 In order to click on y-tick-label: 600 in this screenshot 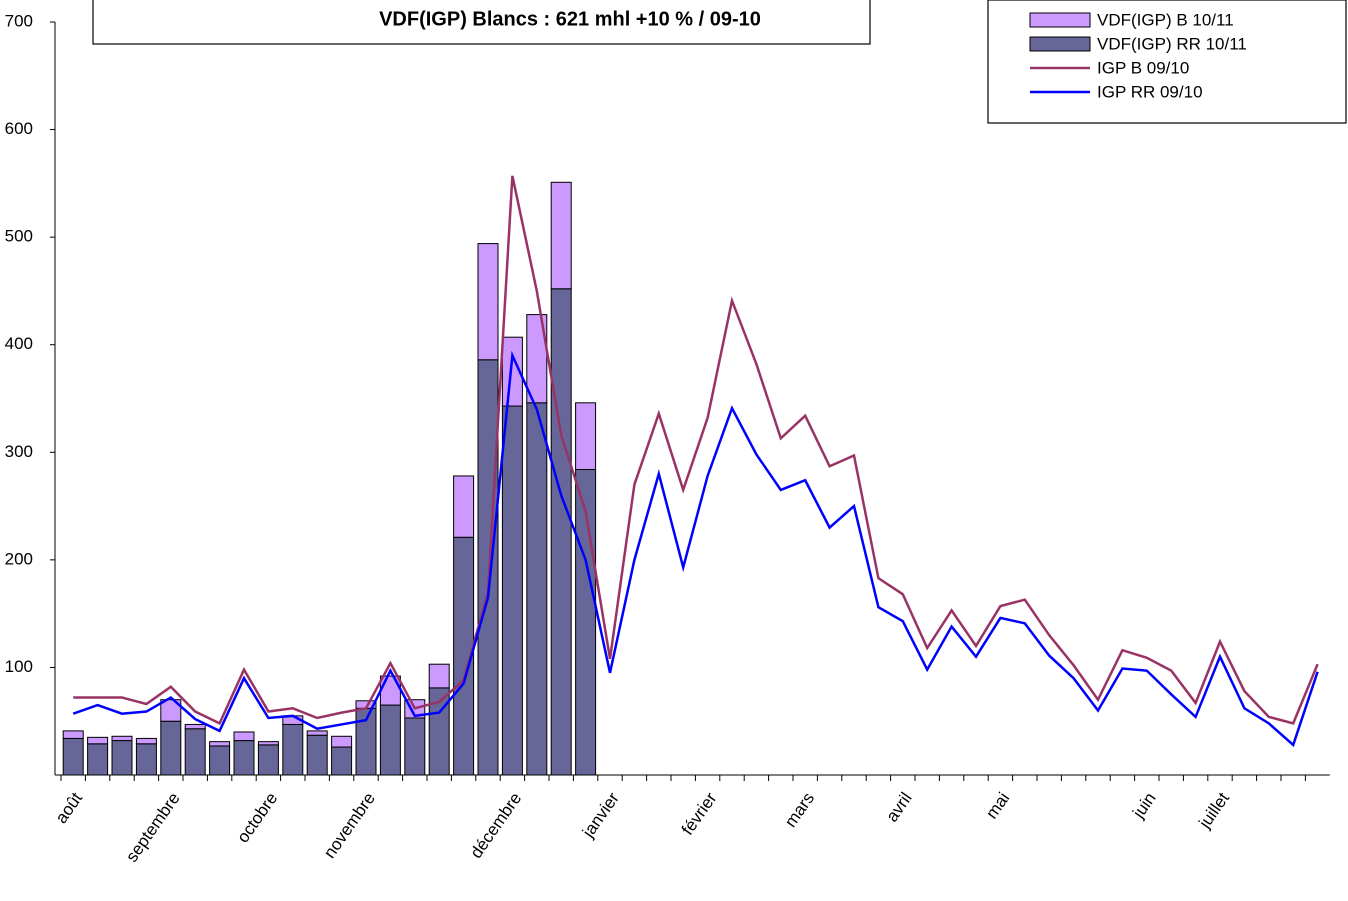, I will do `click(19, 128)`.